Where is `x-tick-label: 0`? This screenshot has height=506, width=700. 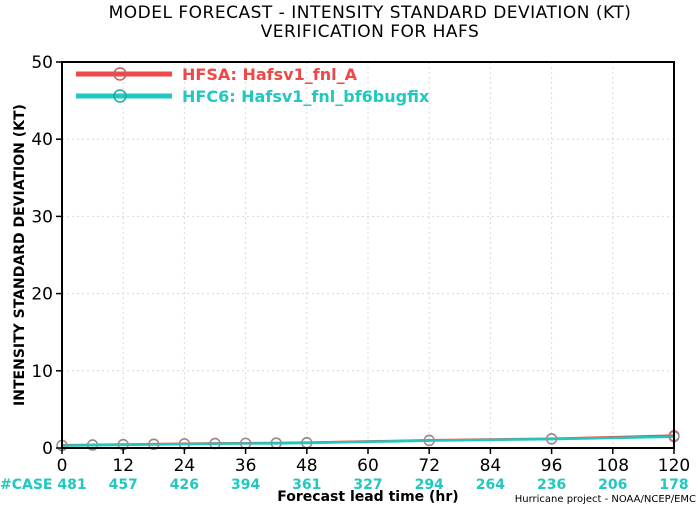 x-tick-label: 0 is located at coordinates (62, 466).